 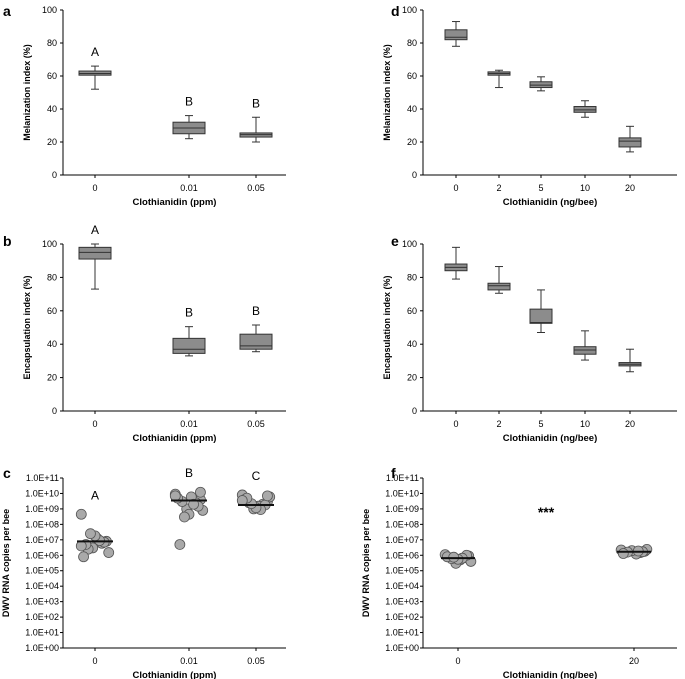 I want to click on panel-label: c, so click(x=7, y=473).